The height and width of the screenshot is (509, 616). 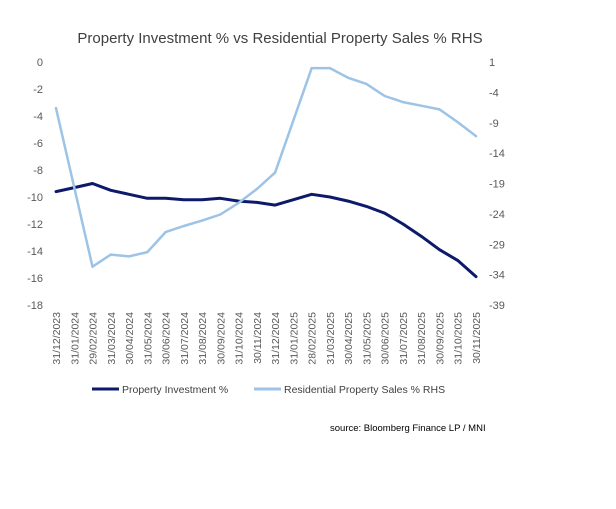 I want to click on x-axis-tick-label: 30/11/2024, so click(x=258, y=338).